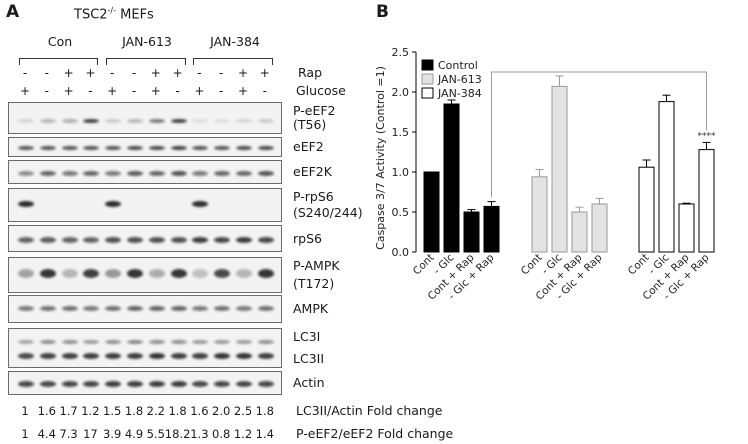  What do you see at coordinates (311, 308) in the screenshot?
I see `blot-label: AMPK` at bounding box center [311, 308].